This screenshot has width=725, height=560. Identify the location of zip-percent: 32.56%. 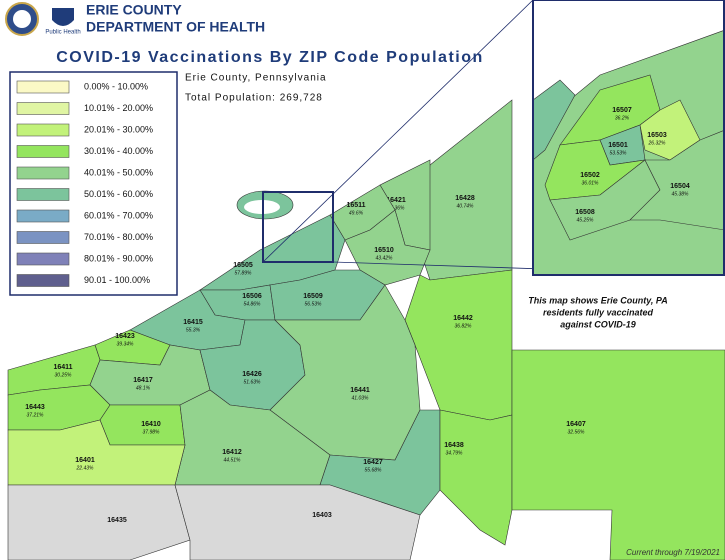
(577, 432).